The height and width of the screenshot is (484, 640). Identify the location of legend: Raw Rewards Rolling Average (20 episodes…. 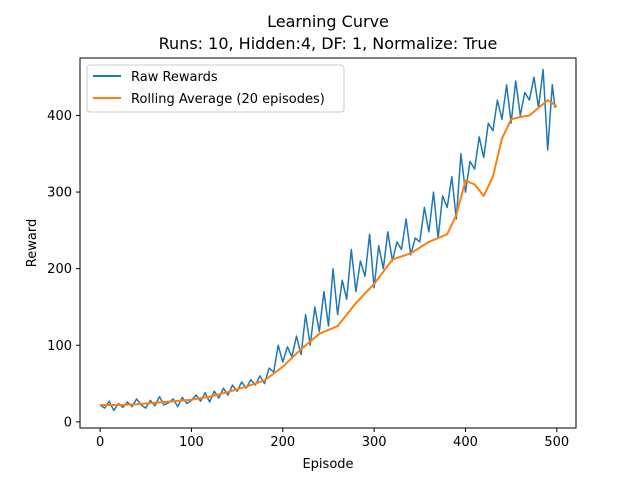
(215, 88).